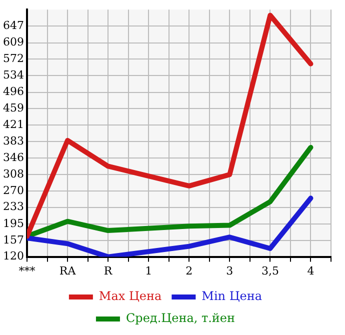  I want to click on y-tick-label: 157, so click(13, 239).